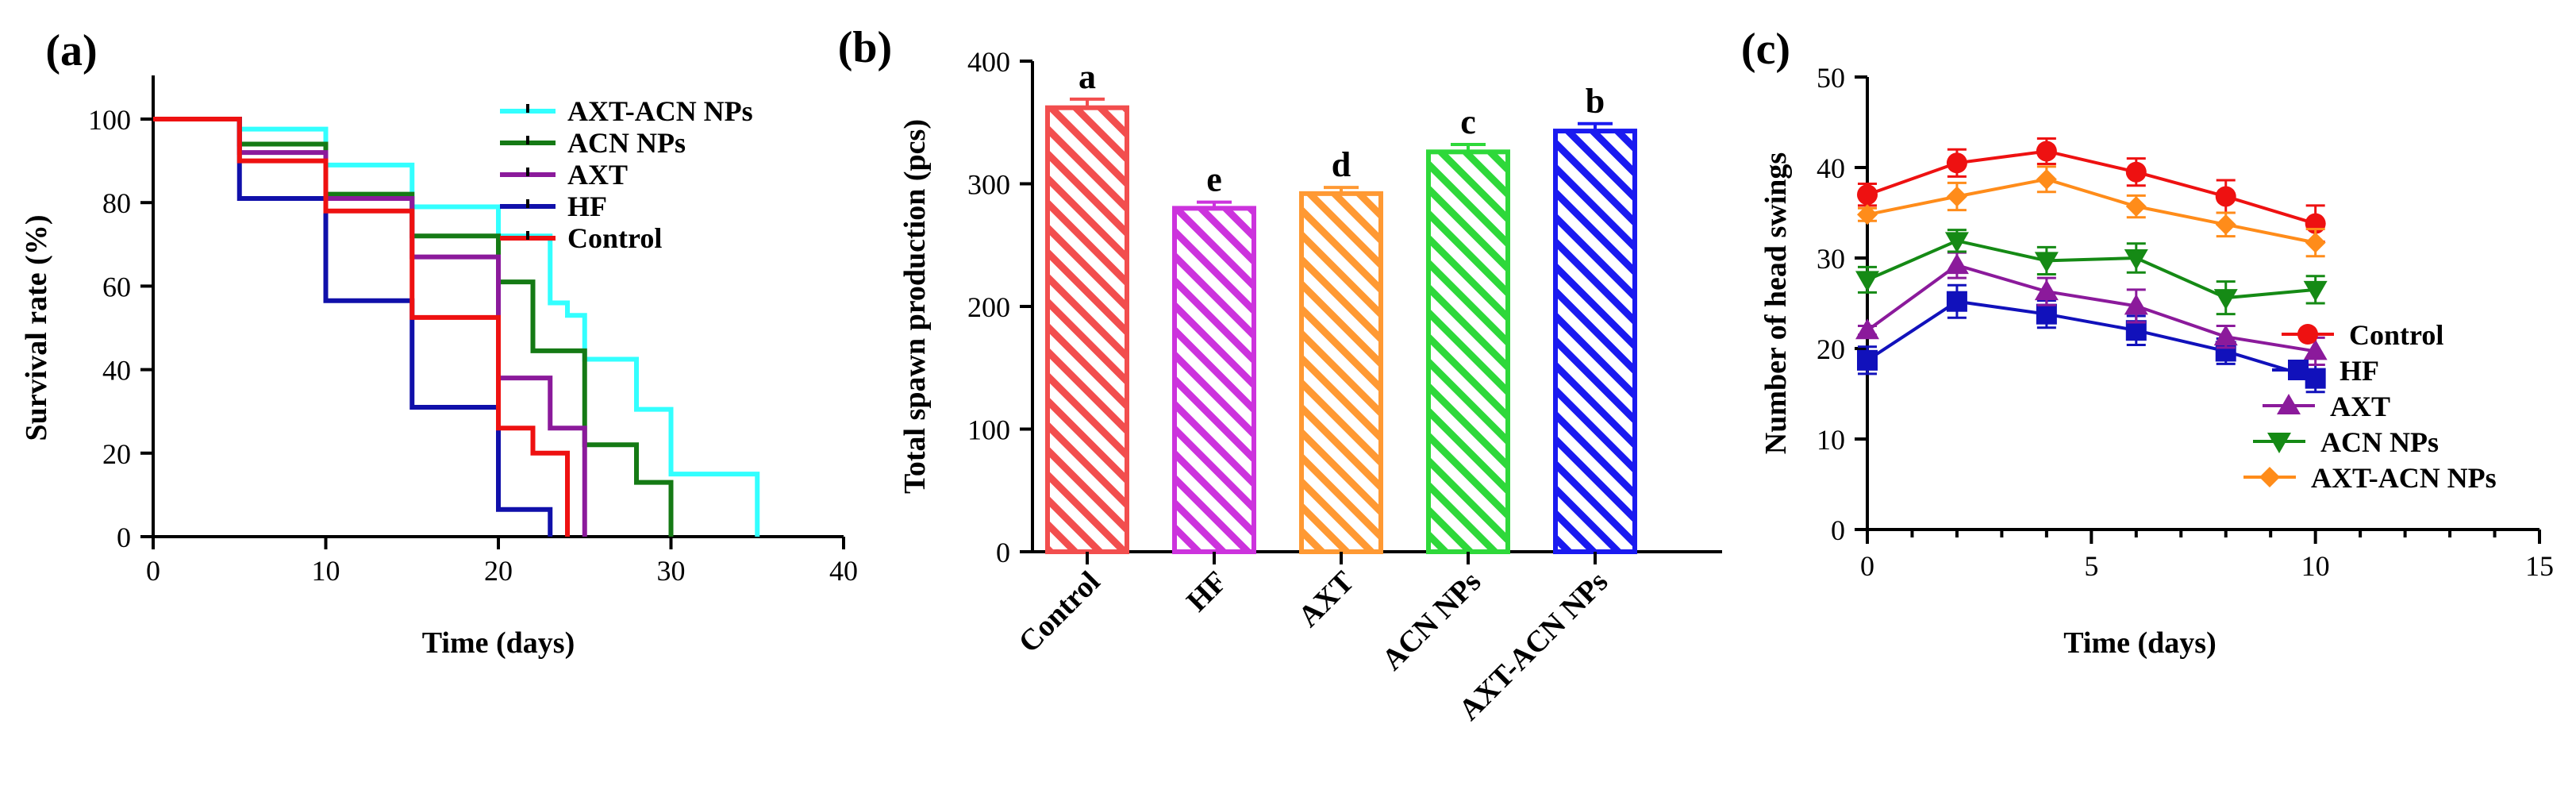 Image resolution: width=2576 pixels, height=805 pixels. I want to click on x-tick-label-b: Control, so click(1060, 612).